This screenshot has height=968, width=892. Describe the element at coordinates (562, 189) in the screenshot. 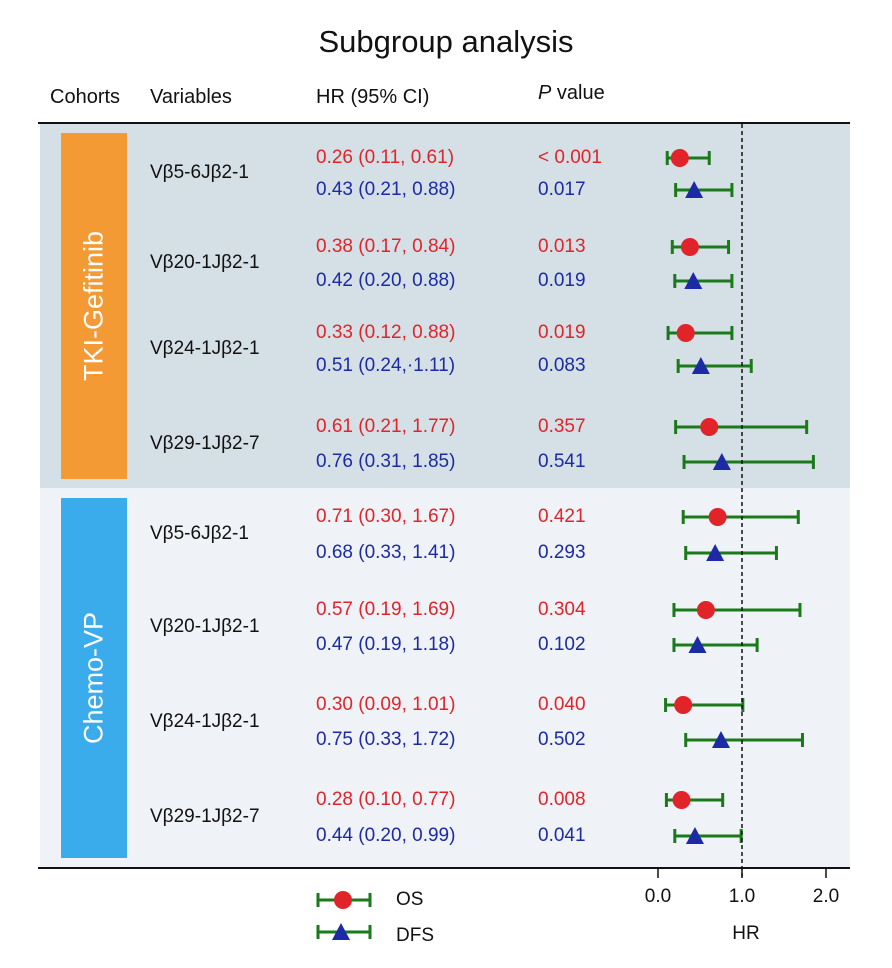

I see `dfs-p-value: 0.017` at that location.